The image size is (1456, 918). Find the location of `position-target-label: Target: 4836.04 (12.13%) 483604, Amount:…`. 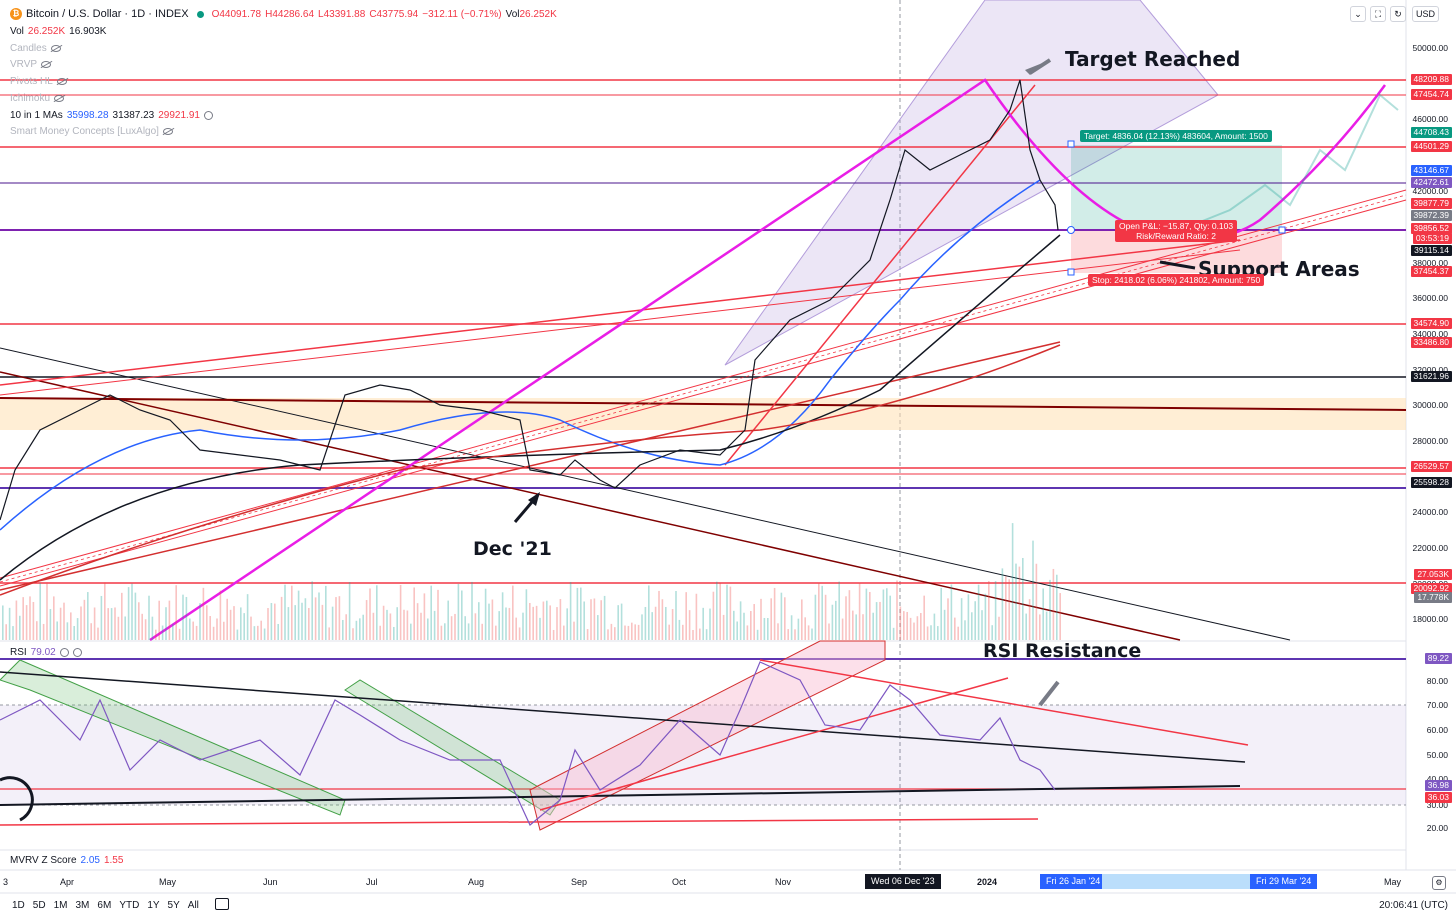

position-target-label: Target: 4836.04 (12.13%) 483604, Amount:… is located at coordinates (1176, 136).